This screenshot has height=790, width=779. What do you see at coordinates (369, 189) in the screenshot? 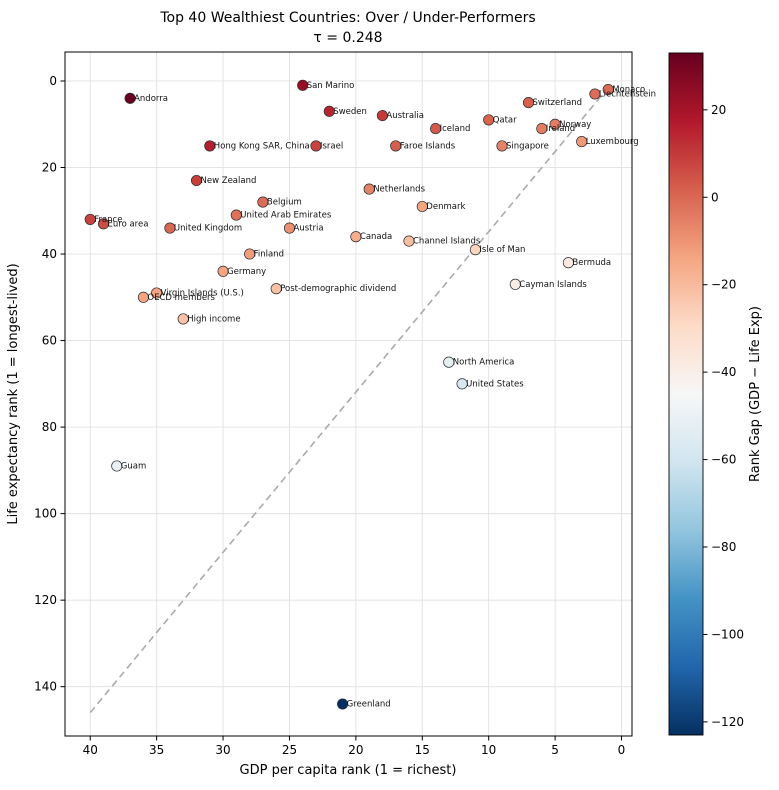
I see `data-point-netherlands` at bounding box center [369, 189].